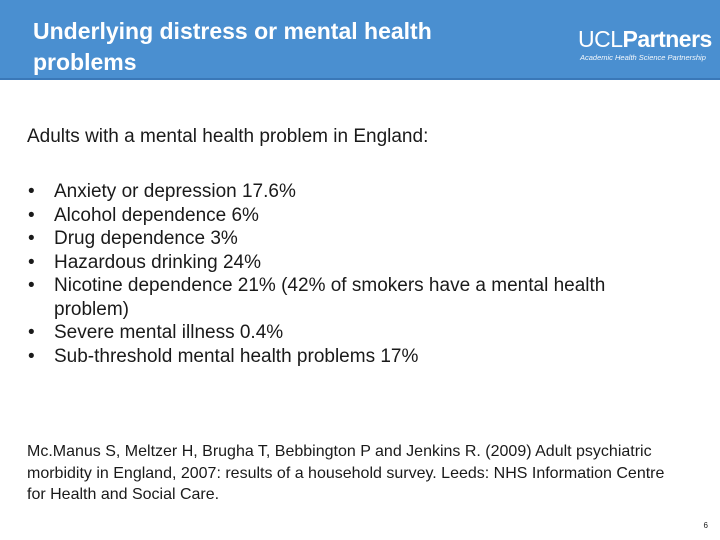 The width and height of the screenshot is (720, 540). I want to click on bullet-text: Alcohol dependence 6%, so click(156, 215).